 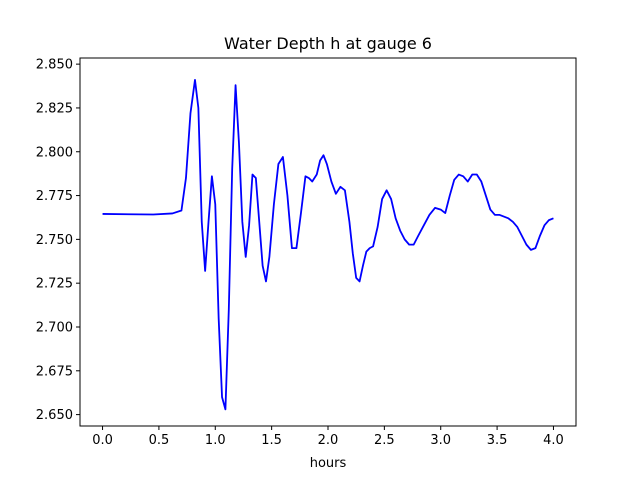 What do you see at coordinates (271, 440) in the screenshot?
I see `x-tick-label: 1.5` at bounding box center [271, 440].